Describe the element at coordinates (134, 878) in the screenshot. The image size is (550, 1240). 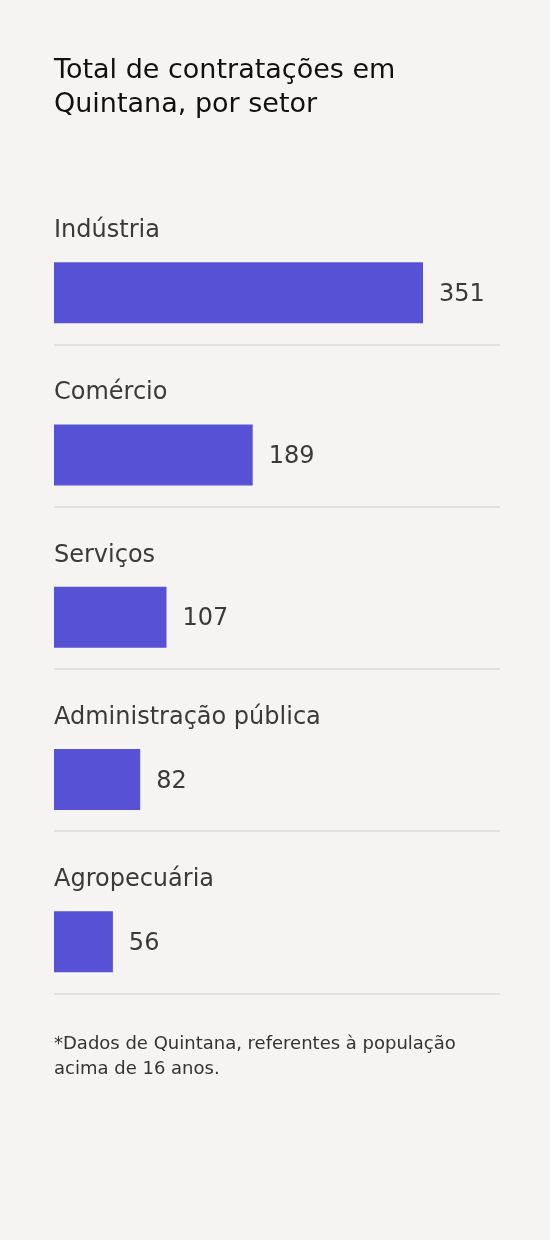
I see `y-tick-label: Agropecuária` at that location.